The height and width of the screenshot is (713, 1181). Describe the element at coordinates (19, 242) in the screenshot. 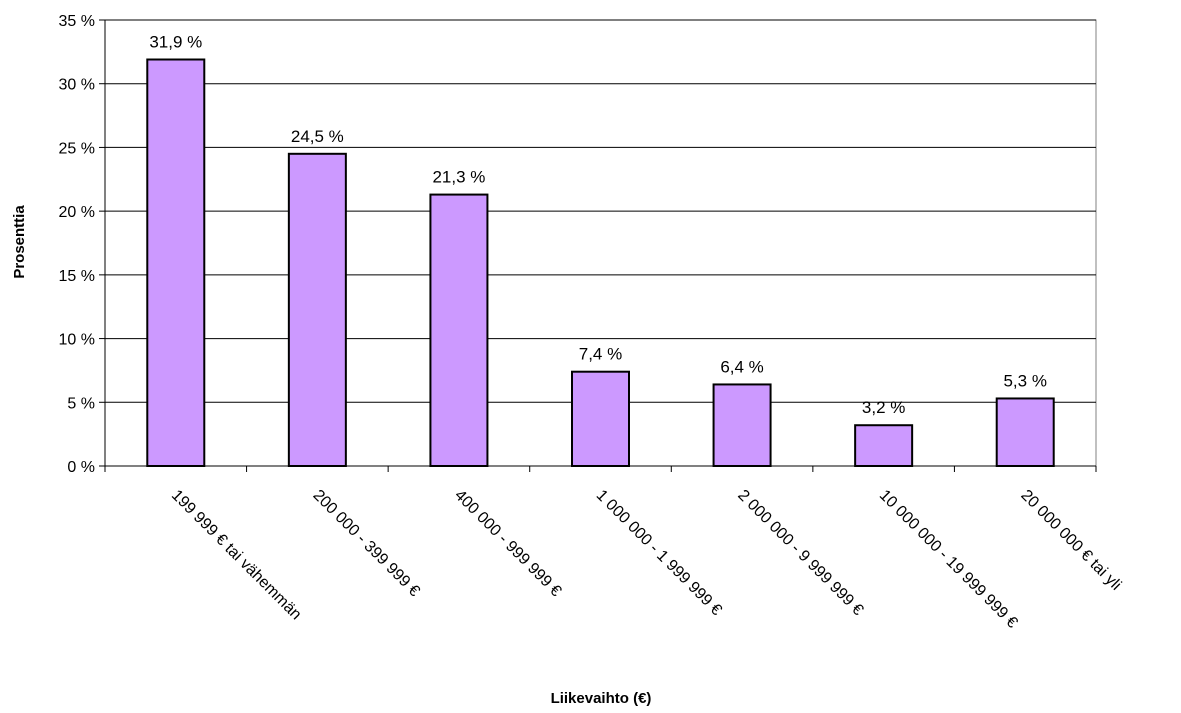

I see `y-axis-title: Prosenttia` at that location.